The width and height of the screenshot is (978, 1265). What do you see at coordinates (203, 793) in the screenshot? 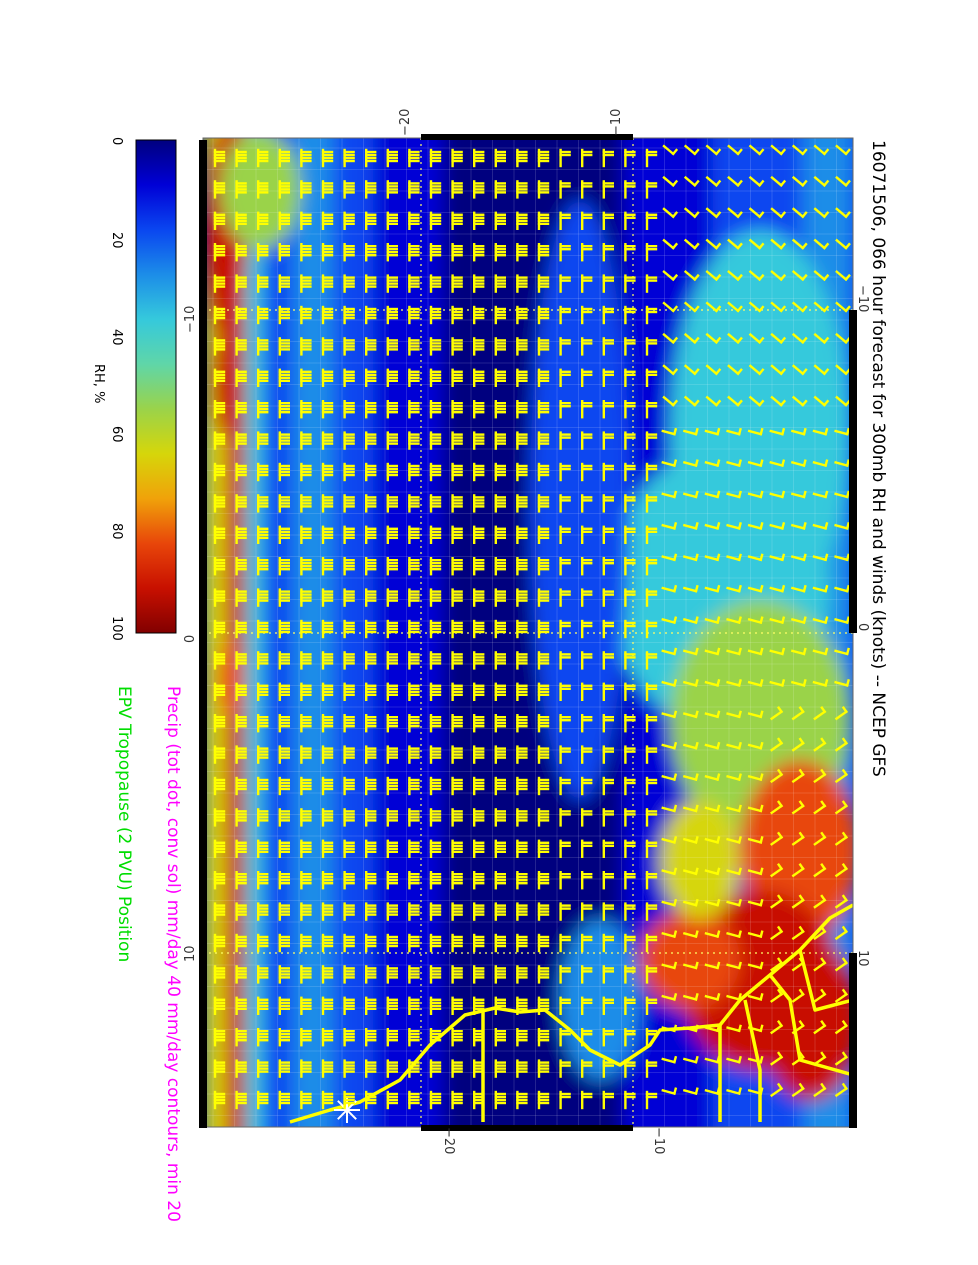
I see `left-axis-bar` at bounding box center [203, 793].